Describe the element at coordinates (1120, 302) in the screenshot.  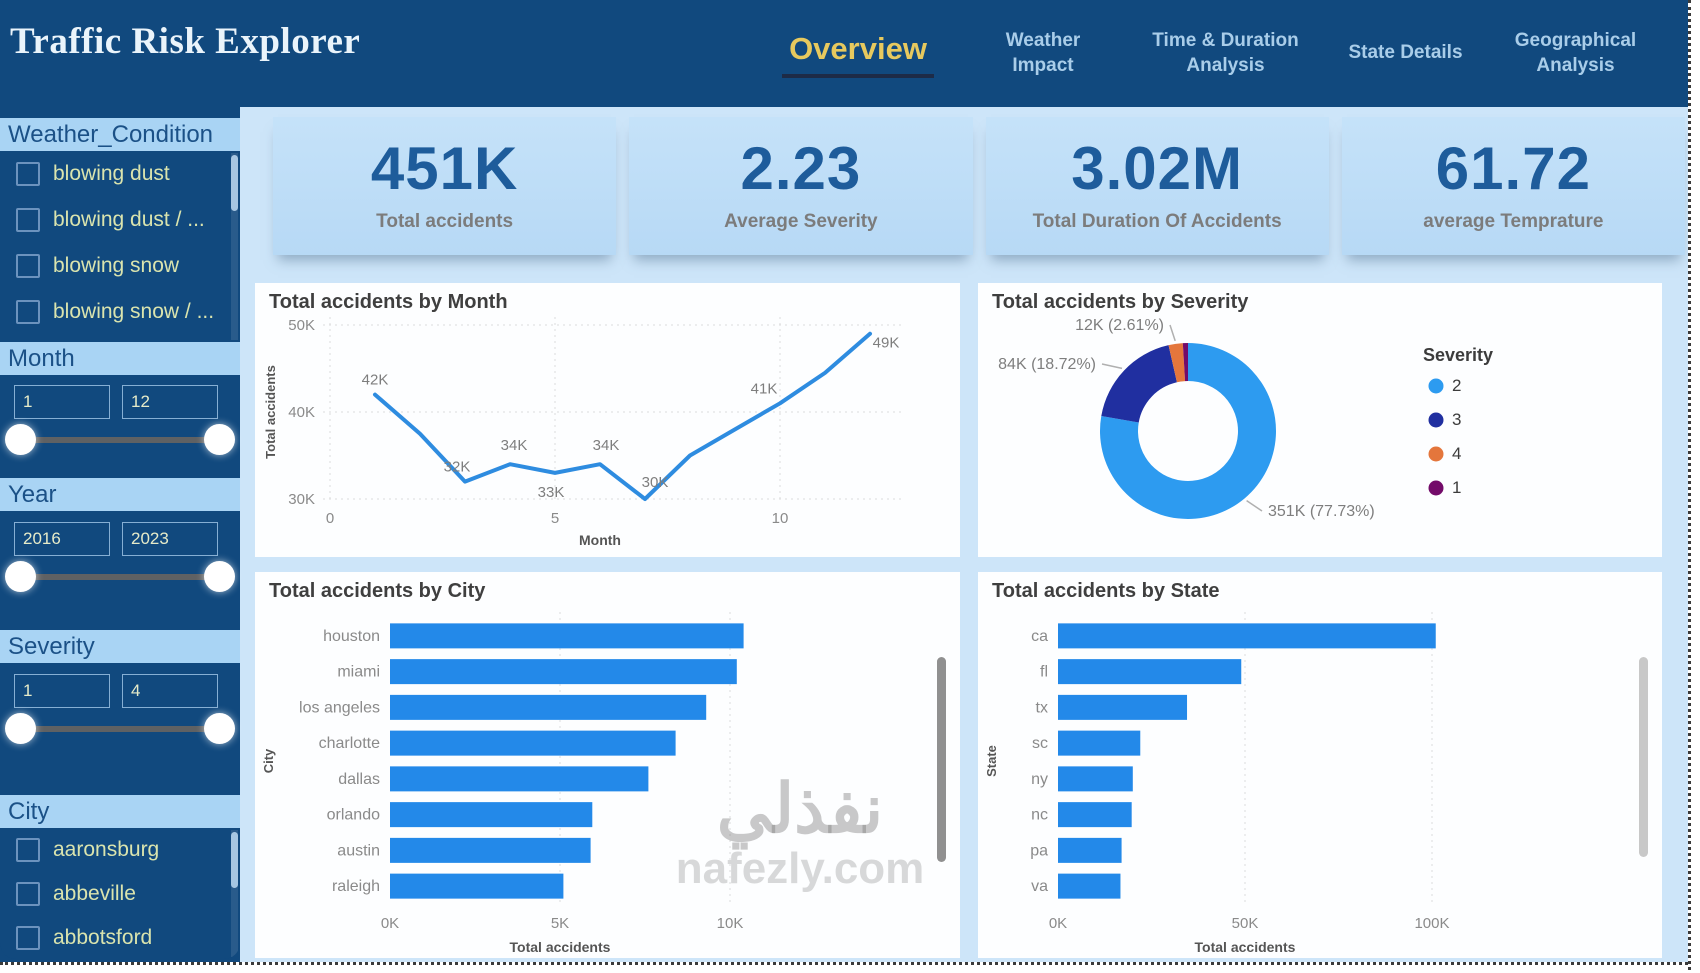
I see `chart-title: Total accidents by Severity` at that location.